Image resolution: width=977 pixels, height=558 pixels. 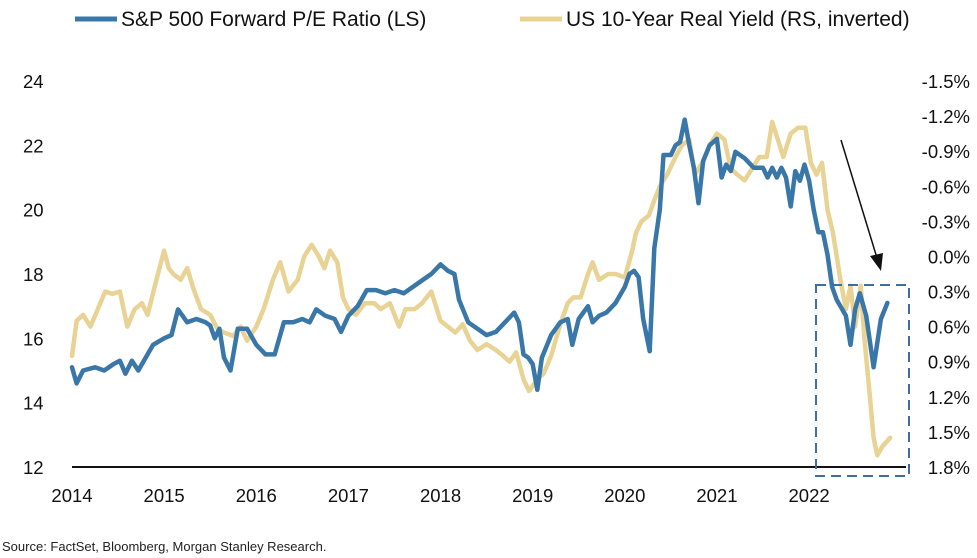 I want to click on right-tick-label: 1.5%, so click(x=949, y=432).